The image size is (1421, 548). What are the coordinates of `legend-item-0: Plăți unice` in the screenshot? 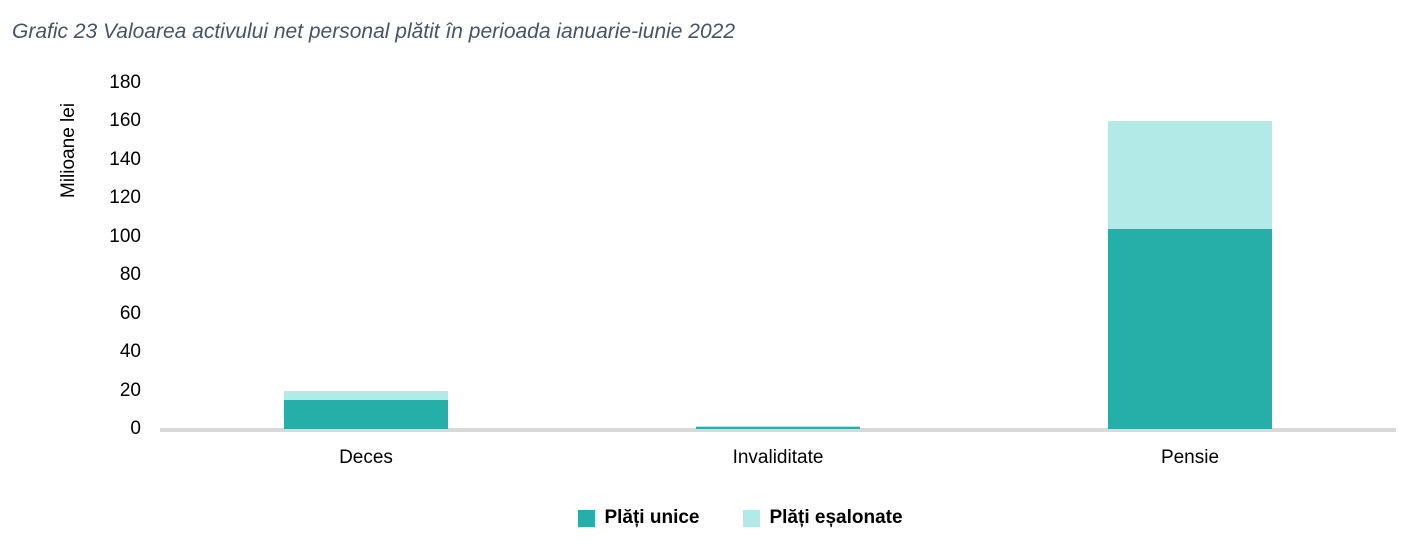 It's located at (638, 518).